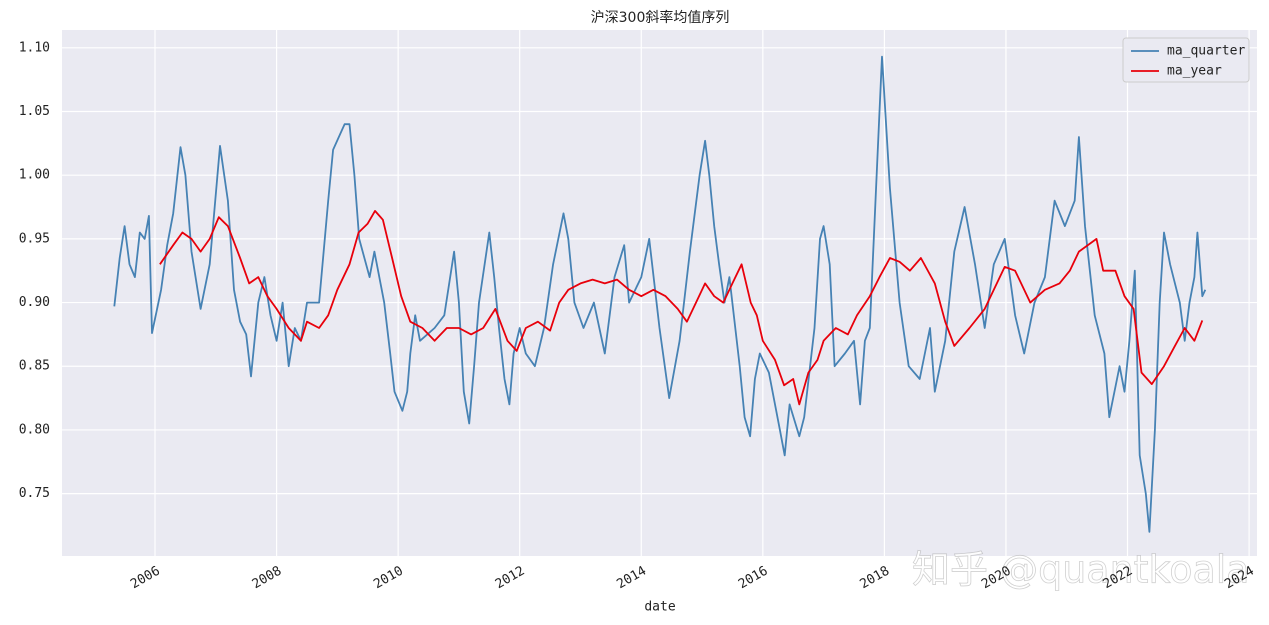  Describe the element at coordinates (875, 578) in the screenshot. I see `x-tick-label: 2018` at that location.